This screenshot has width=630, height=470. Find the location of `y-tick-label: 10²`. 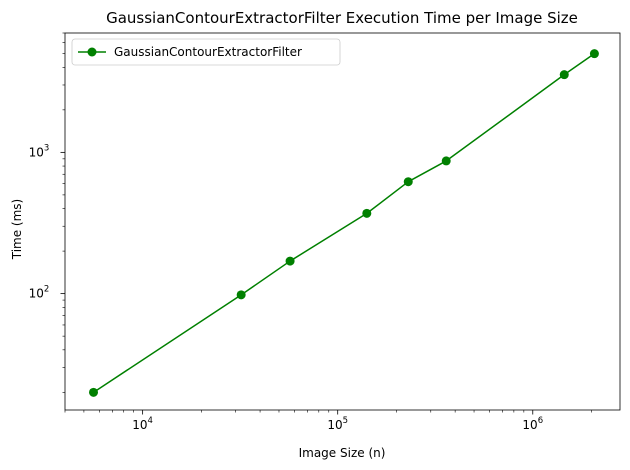

y-tick-label: 10² is located at coordinates (39, 293).